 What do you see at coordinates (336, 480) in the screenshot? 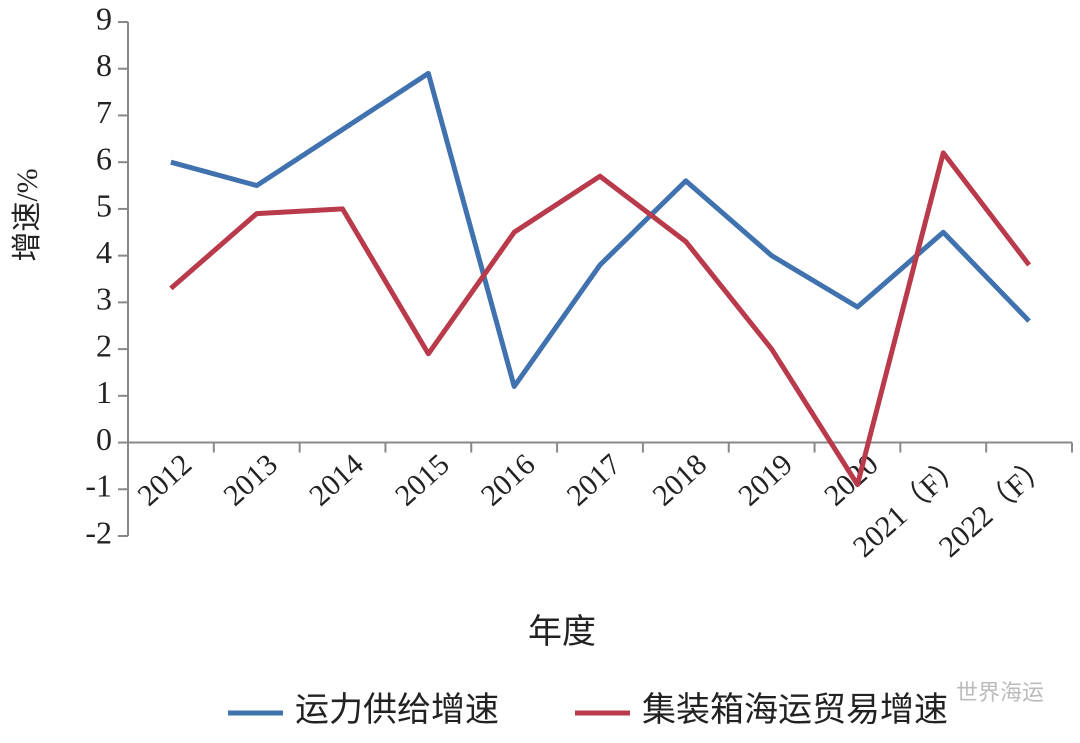
I see `x-tick-label: 2014` at bounding box center [336, 480].